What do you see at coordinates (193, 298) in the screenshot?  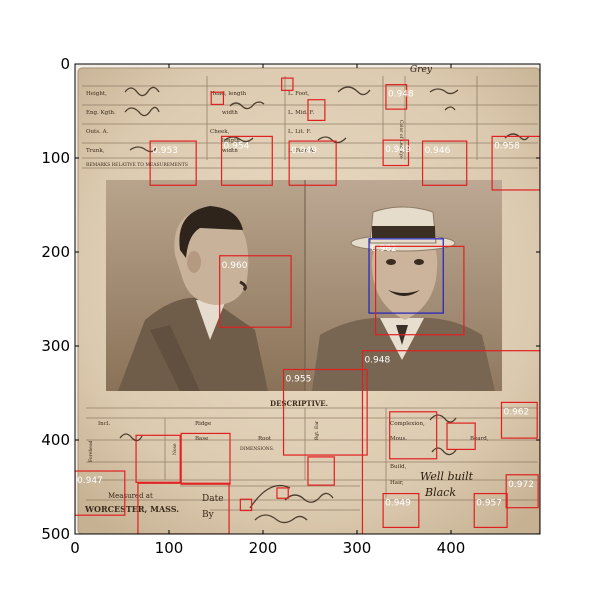 I see `profile-figure` at bounding box center [193, 298].